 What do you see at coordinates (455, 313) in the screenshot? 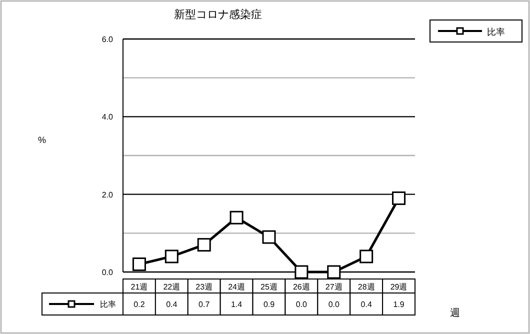
I see `x-axis-title: 週` at bounding box center [455, 313].